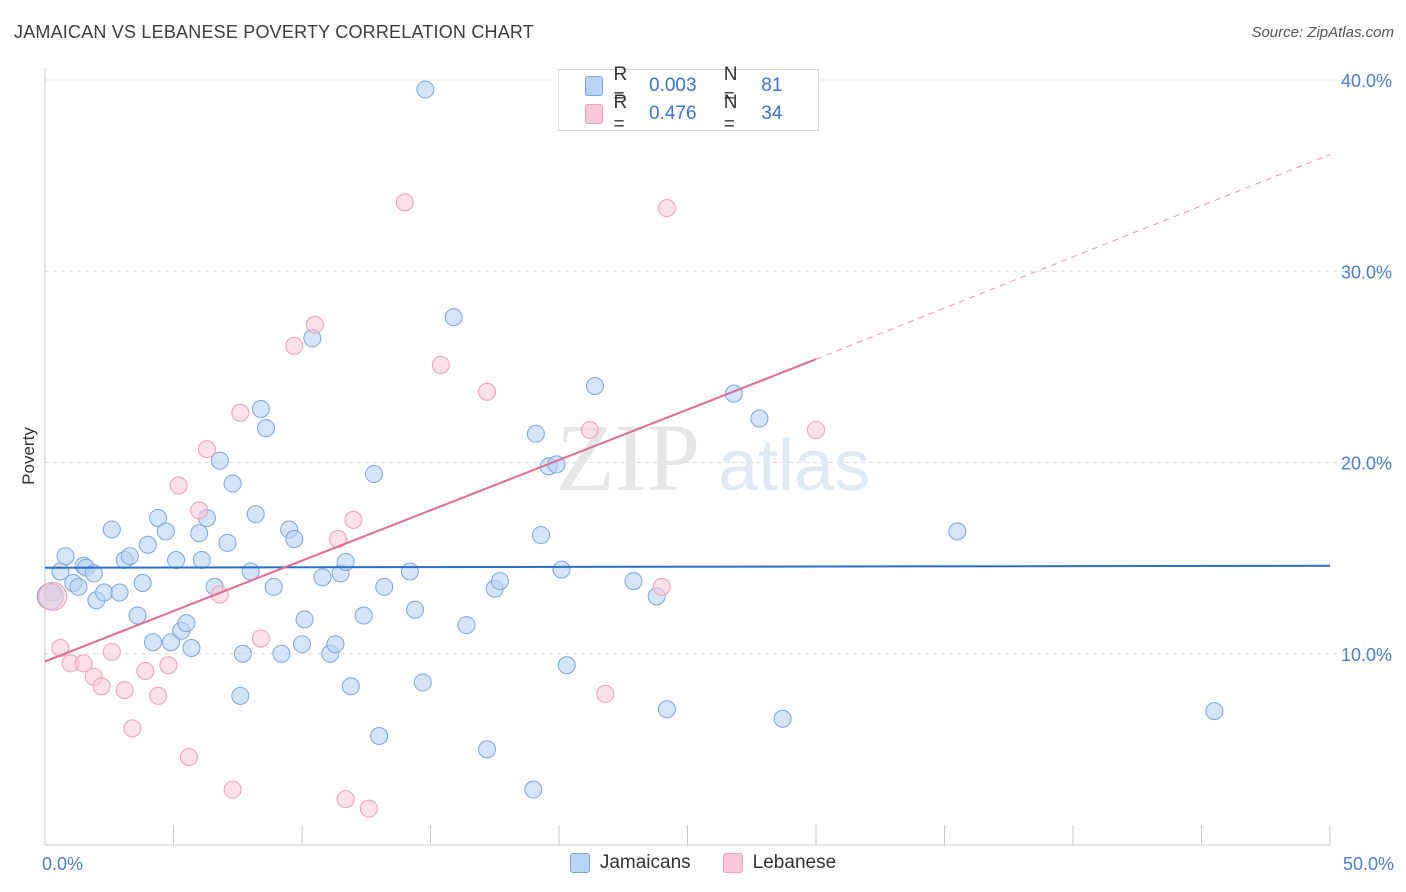 The height and width of the screenshot is (892, 1406). Describe the element at coordinates (1322, 32) in the screenshot. I see `source-label: Source: ZipAtlas.com` at that location.